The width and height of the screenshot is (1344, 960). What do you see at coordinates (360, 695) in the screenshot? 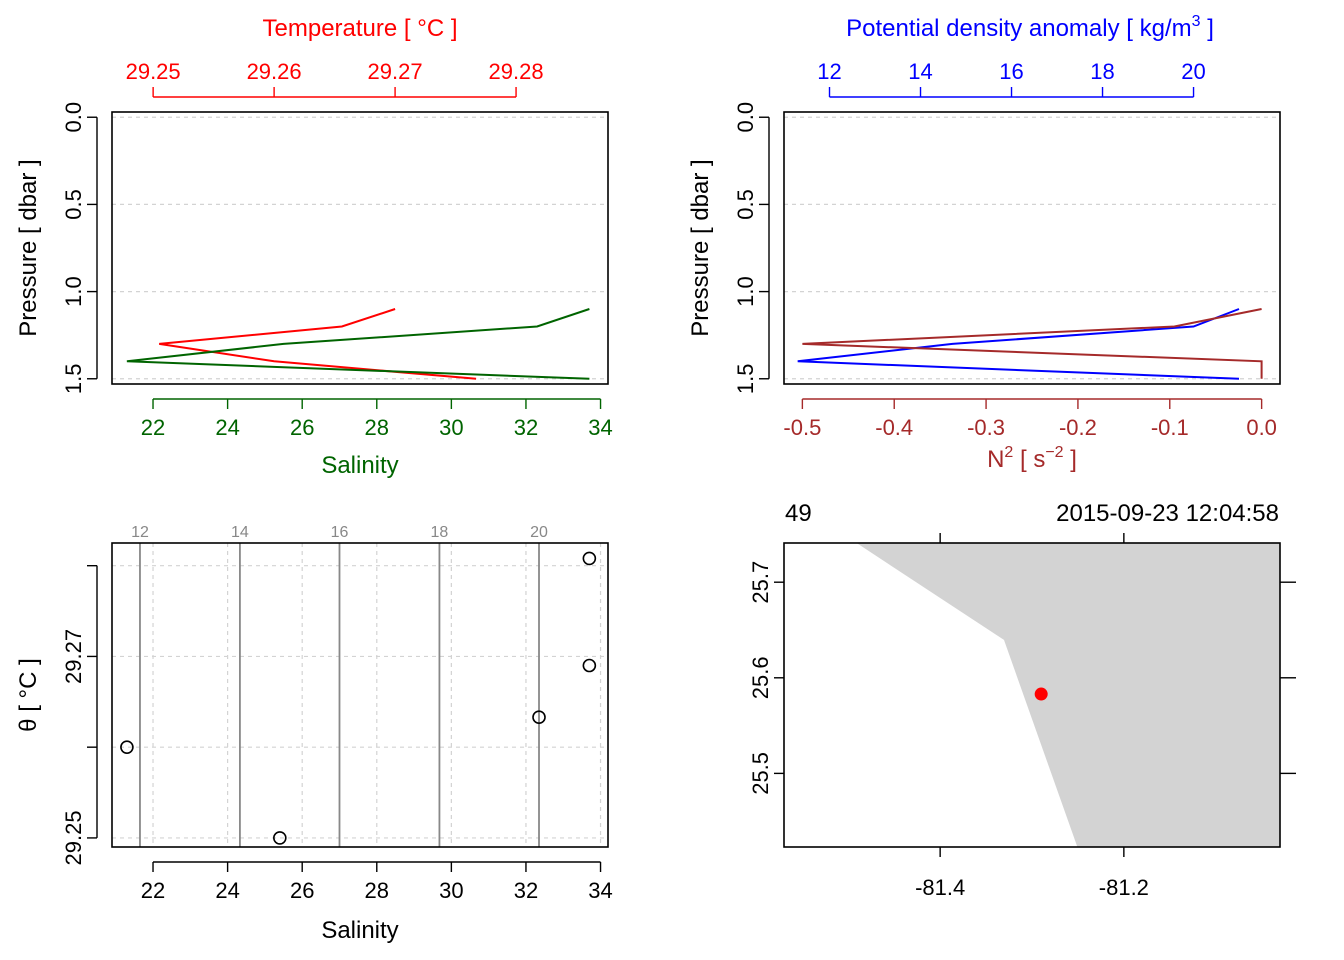
I see `p3-plot-frame` at bounding box center [360, 695].